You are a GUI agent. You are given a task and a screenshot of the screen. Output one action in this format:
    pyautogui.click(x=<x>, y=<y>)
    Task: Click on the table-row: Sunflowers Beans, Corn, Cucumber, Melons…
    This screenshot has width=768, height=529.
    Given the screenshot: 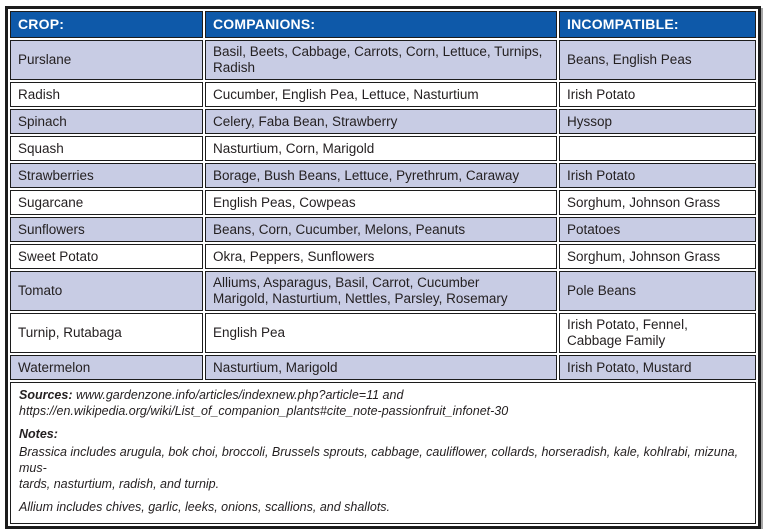 What is the action you would take?
    pyautogui.click(x=383, y=229)
    